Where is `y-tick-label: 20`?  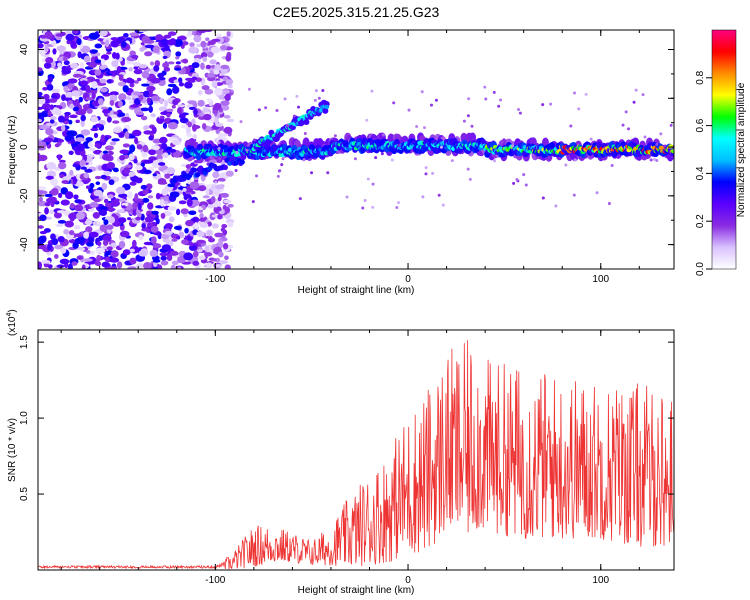 y-tick-label: 20 is located at coordinates (24, 98).